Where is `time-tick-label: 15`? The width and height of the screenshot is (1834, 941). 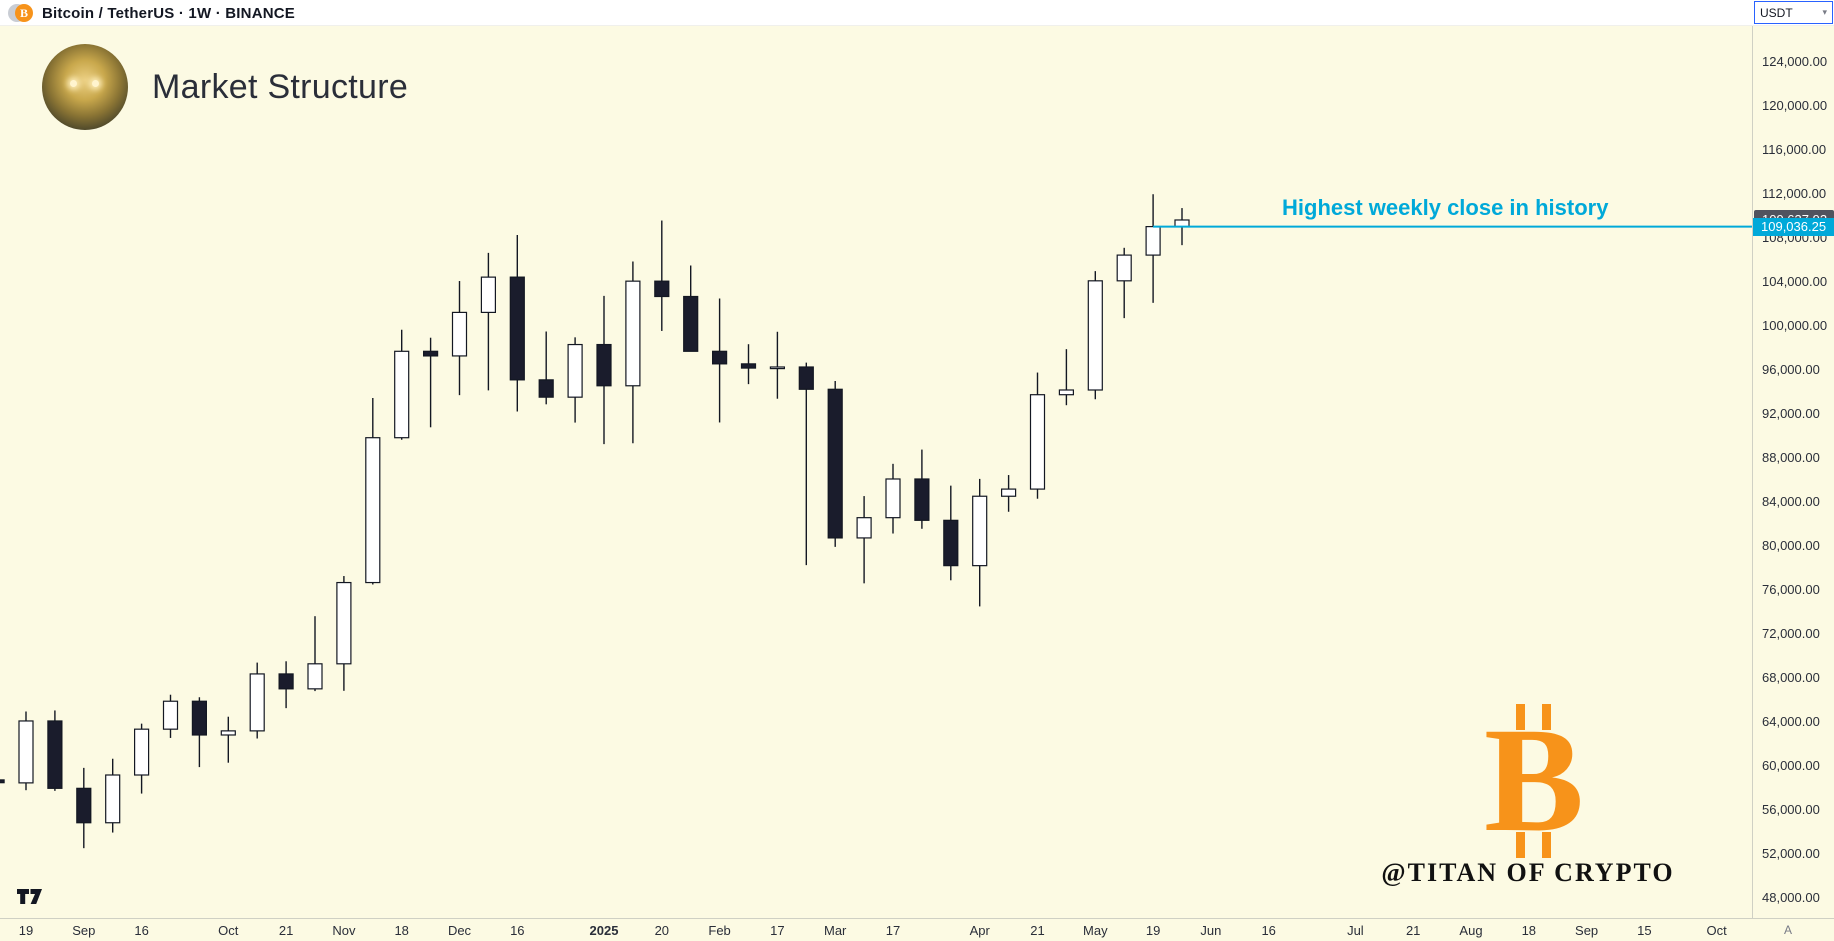
time-tick-label: 15 is located at coordinates (1644, 930).